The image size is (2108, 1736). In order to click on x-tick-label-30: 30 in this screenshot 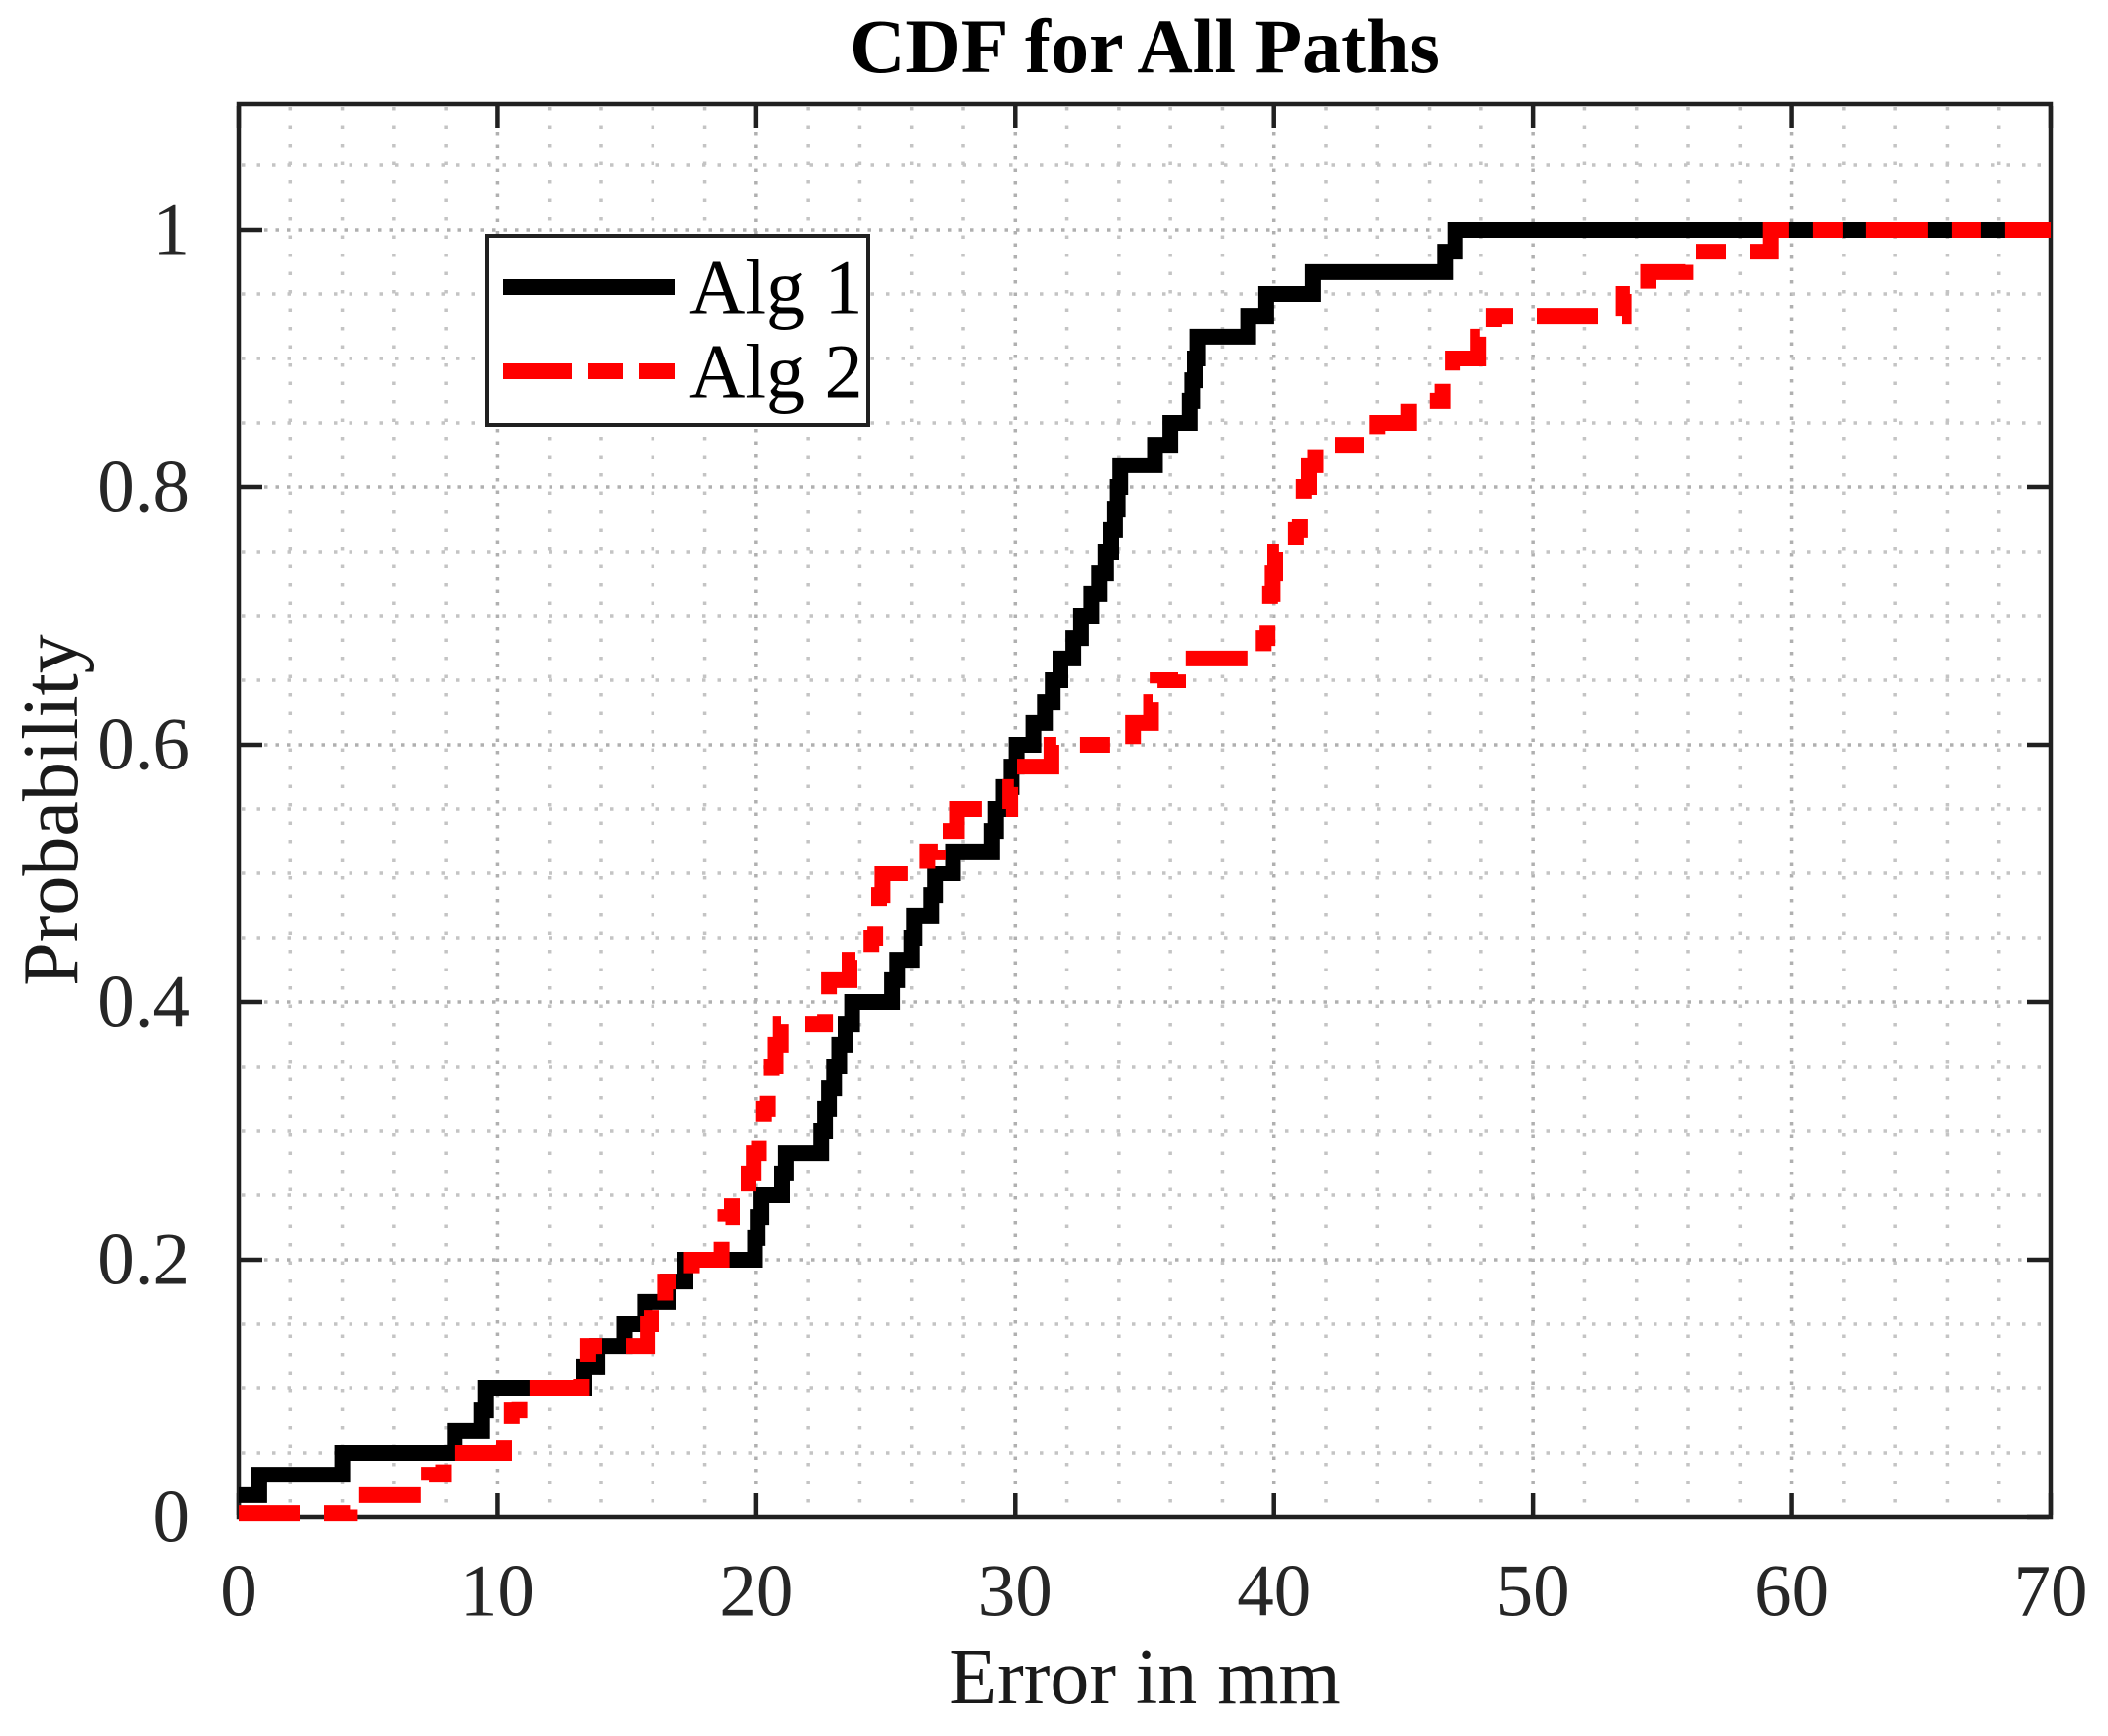, I will do `click(1015, 1592)`.